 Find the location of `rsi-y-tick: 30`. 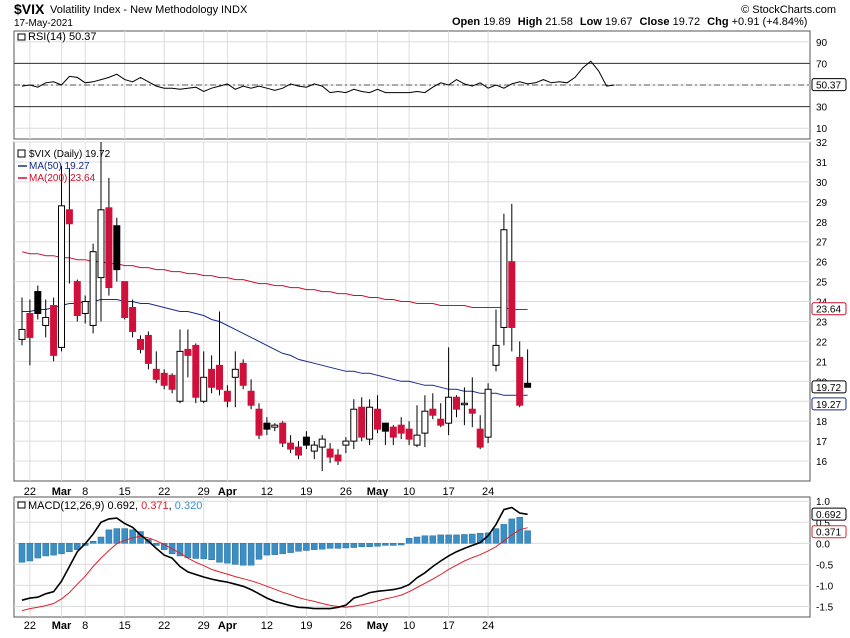

rsi-y-tick: 30 is located at coordinates (822, 108).